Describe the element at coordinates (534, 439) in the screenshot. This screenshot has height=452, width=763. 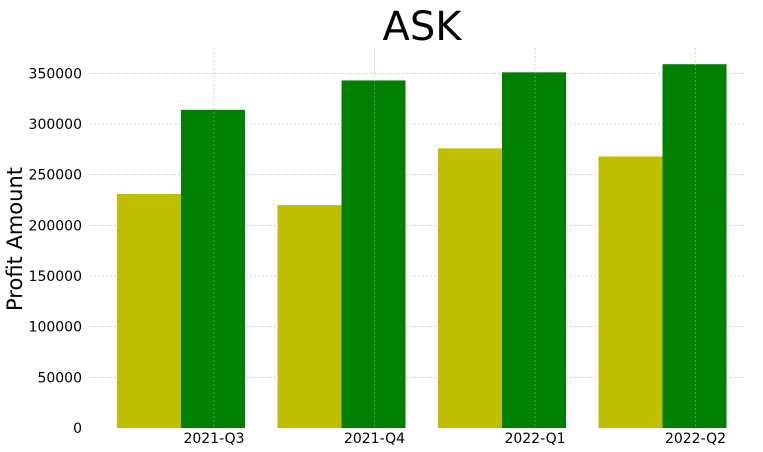
I see `x-tick-label: 2022-Q1` at that location.